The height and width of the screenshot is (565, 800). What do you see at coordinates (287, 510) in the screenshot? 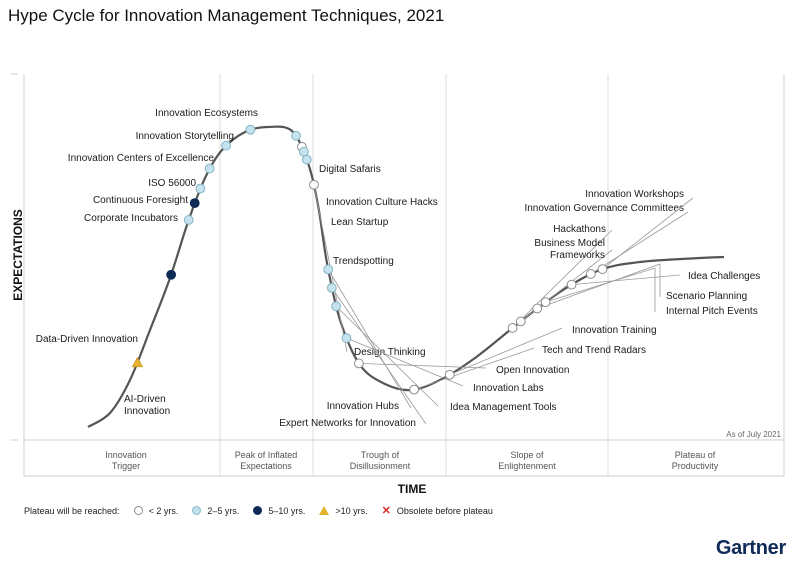
I see `legend-item-label: 5–10 yrs.` at bounding box center [287, 510].